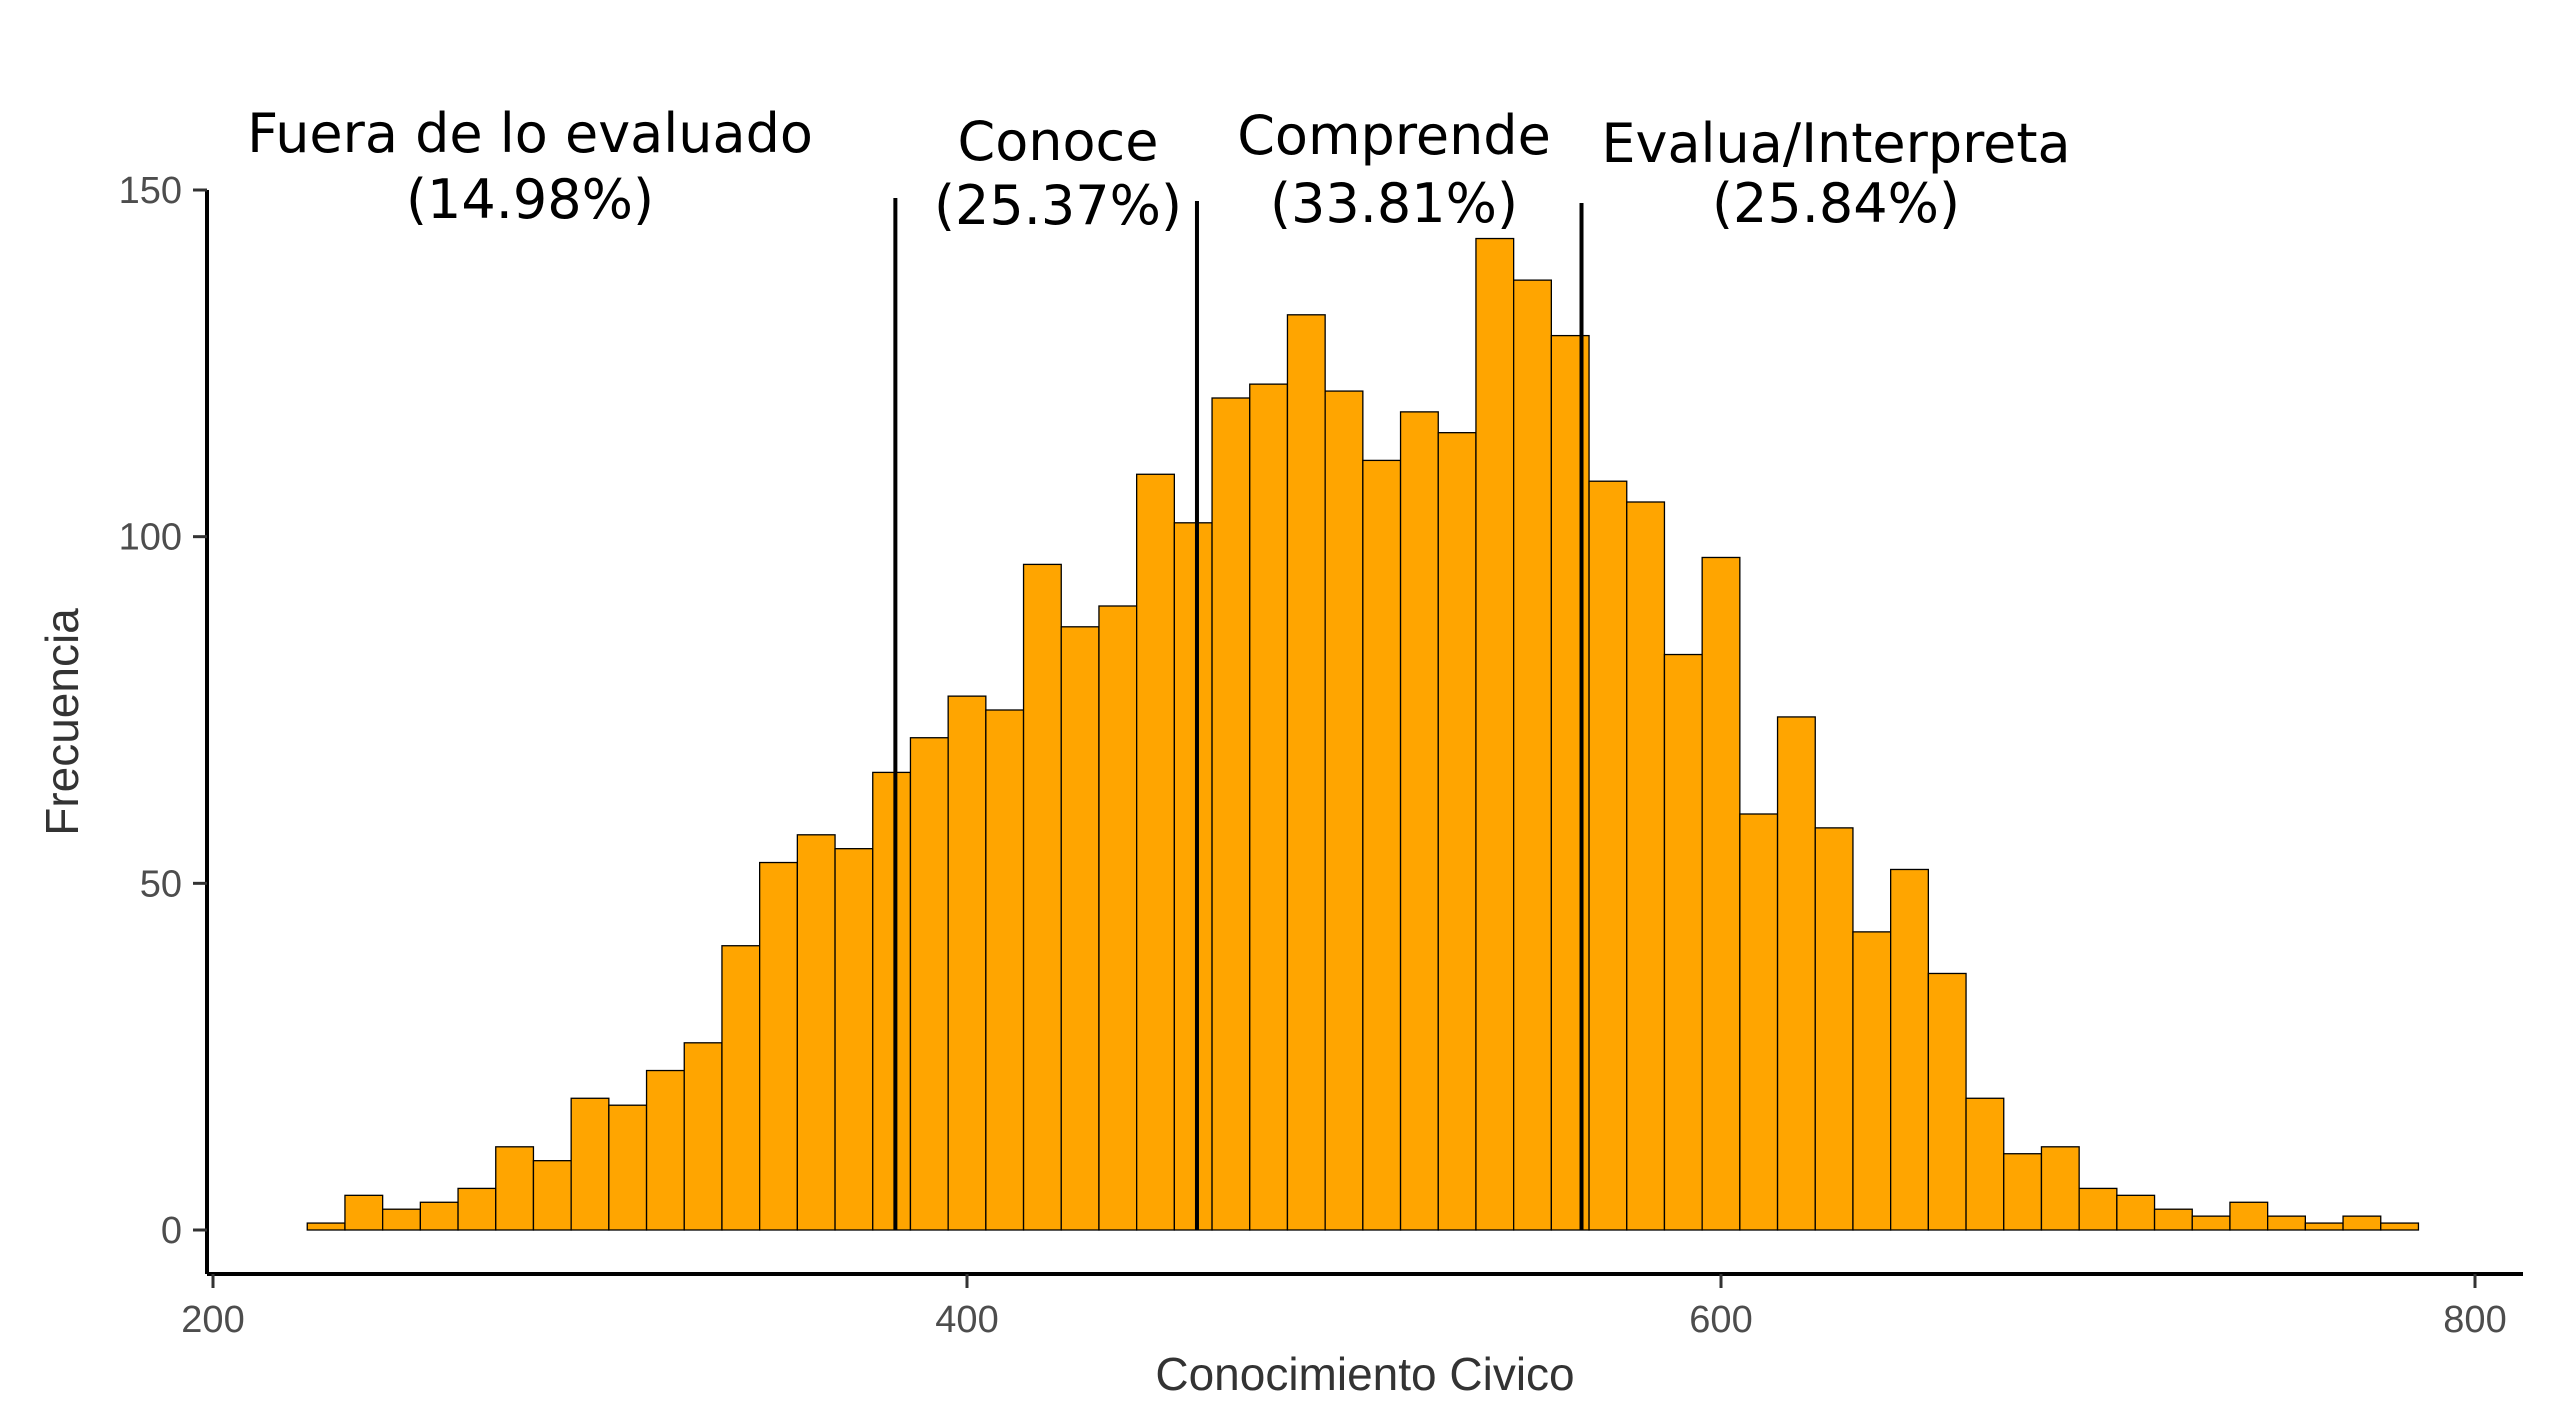  What do you see at coordinates (1394, 135) in the screenshot?
I see `region-label-name: Comprende` at bounding box center [1394, 135].